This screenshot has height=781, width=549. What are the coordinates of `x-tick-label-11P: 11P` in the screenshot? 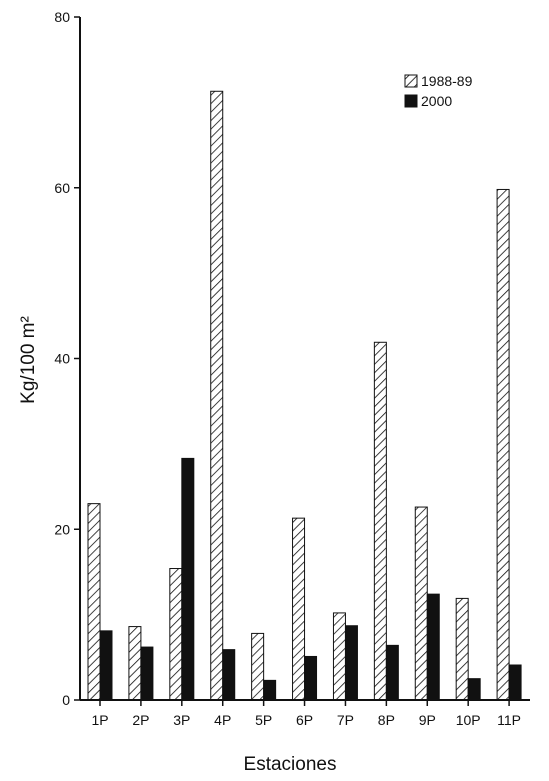 It's located at (509, 720).